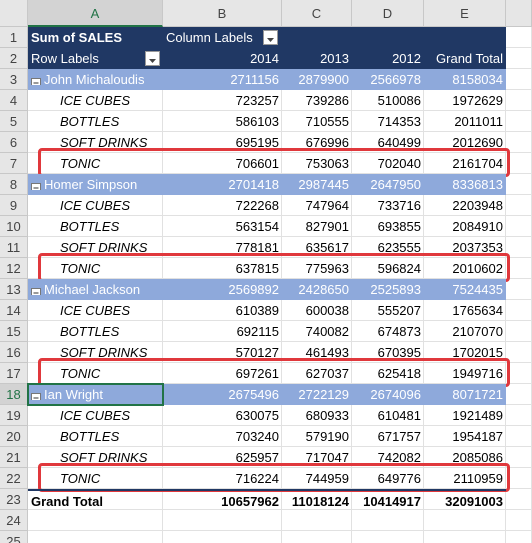 Image resolution: width=532 pixels, height=543 pixels. Describe the element at coordinates (477, 247) in the screenshot. I see `item-value: 2037353` at that location.